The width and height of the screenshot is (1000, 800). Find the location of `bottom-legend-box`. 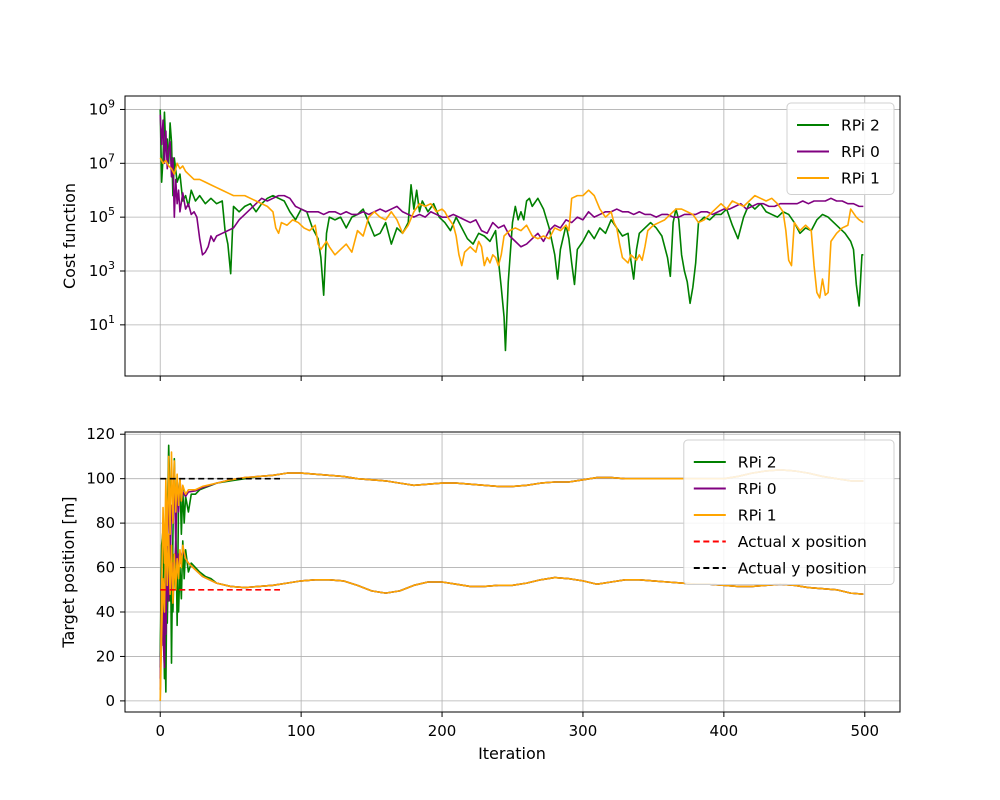

bottom-legend-box is located at coordinates (789, 512).